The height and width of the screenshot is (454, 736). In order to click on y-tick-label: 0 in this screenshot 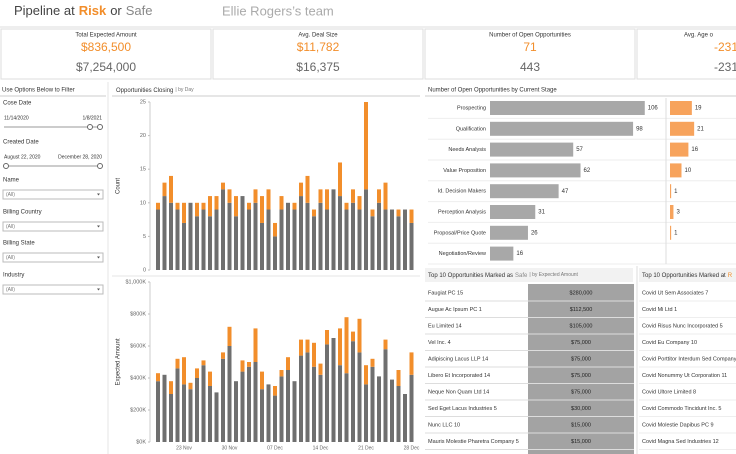, I will do `click(144, 270)`.